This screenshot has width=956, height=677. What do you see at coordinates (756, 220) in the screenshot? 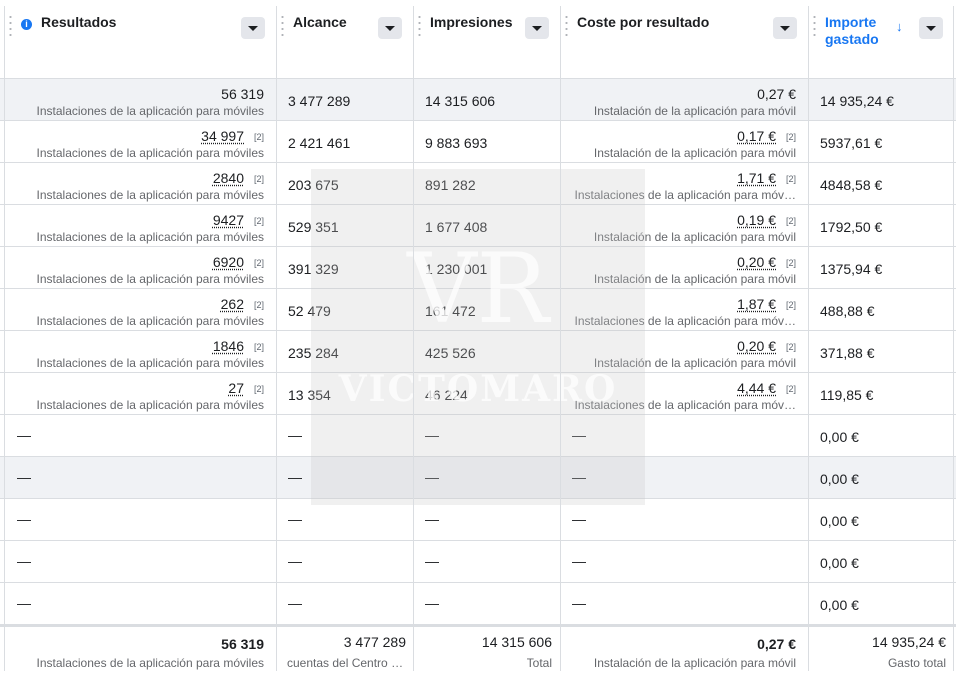
I see `cost-value: 0,19 €` at bounding box center [756, 220].